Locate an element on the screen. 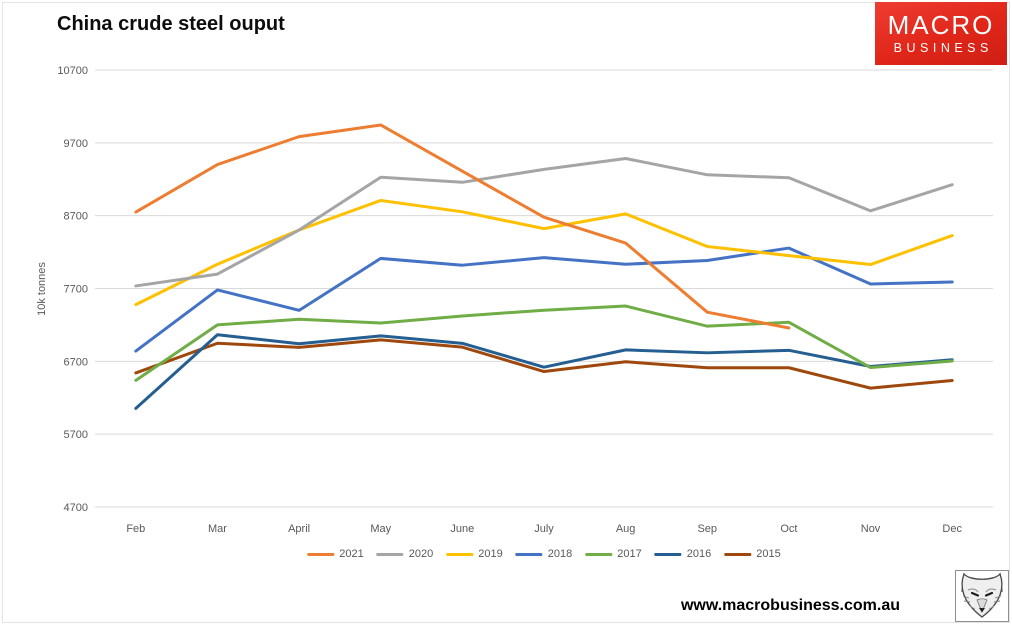 This screenshot has height=625, width=1012. website-url: www.macrobusiness.com.au is located at coordinates (790, 605).